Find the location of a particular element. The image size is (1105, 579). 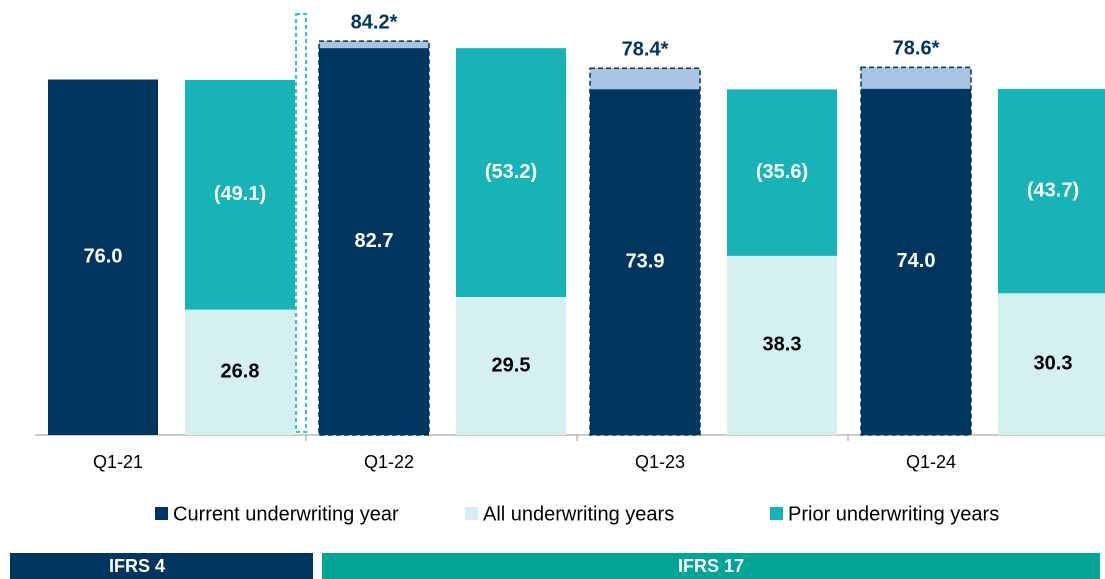

adjusted-label: 78.4* is located at coordinates (645, 50).